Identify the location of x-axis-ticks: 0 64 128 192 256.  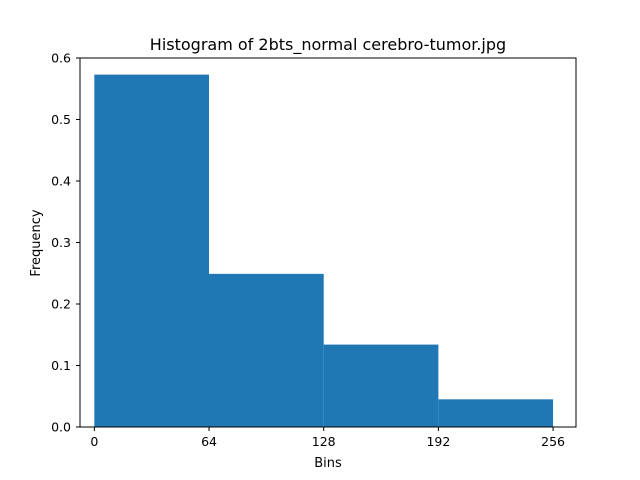
(327, 438).